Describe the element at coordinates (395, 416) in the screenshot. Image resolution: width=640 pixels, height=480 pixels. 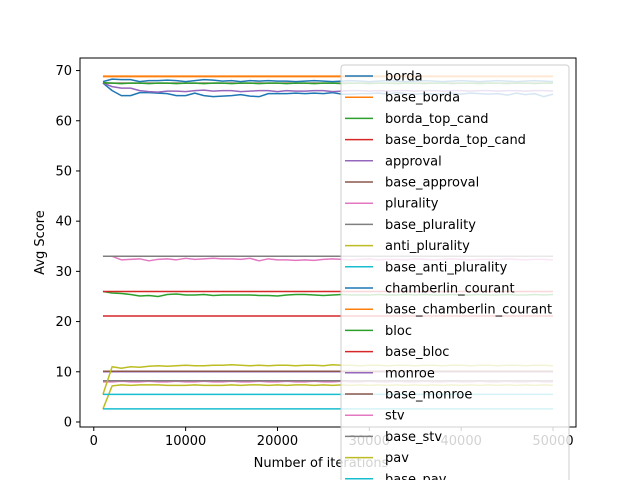
I see `legend-label-stv: stv` at that location.